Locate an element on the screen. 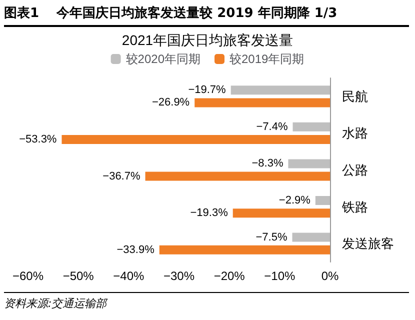 Image resolution: width=415 pixels, height=320 pixels. x-tick-label: −20% is located at coordinates (230, 276).